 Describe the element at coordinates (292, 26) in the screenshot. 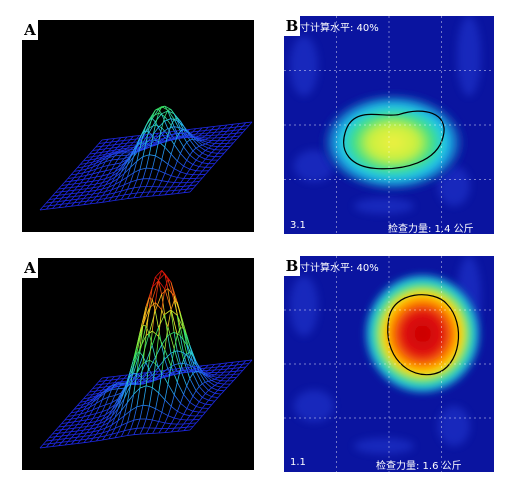

I see `panel-label-b-top: B` at that location.